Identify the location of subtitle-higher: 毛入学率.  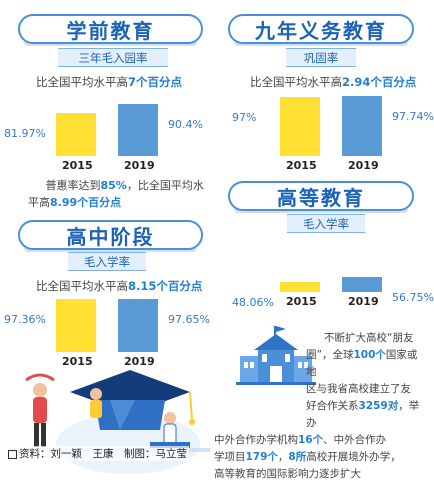
(326, 223).